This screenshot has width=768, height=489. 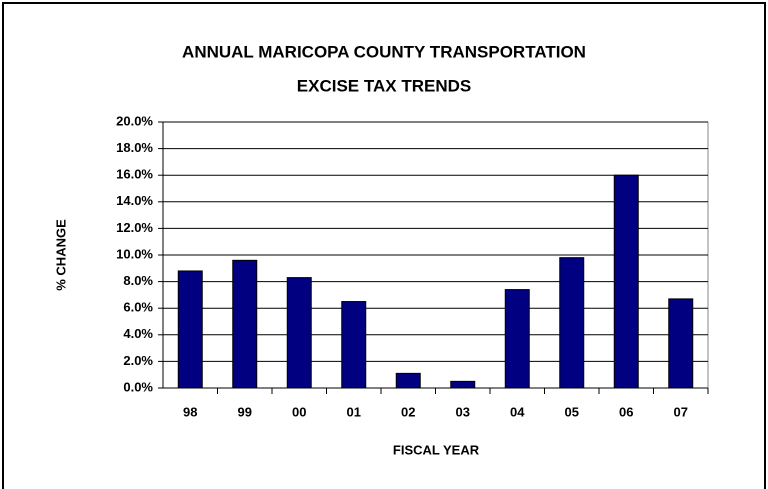 What do you see at coordinates (384, 51) in the screenshot?
I see `chart-title: ANNUAL MARICOPA COUNTY TRANSPORTATION` at bounding box center [384, 51].